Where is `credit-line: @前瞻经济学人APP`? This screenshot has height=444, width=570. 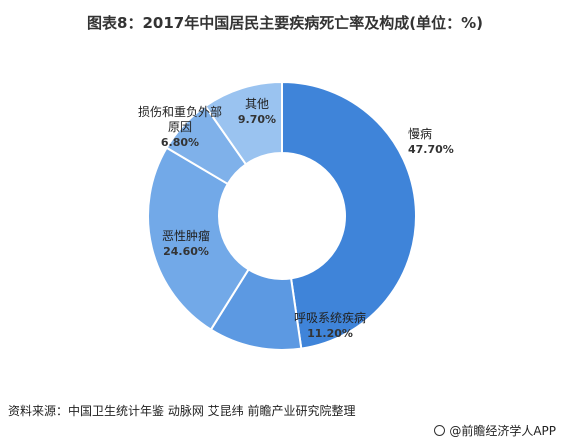
credit-line: @前瞻经济学人APP is located at coordinates (495, 430).